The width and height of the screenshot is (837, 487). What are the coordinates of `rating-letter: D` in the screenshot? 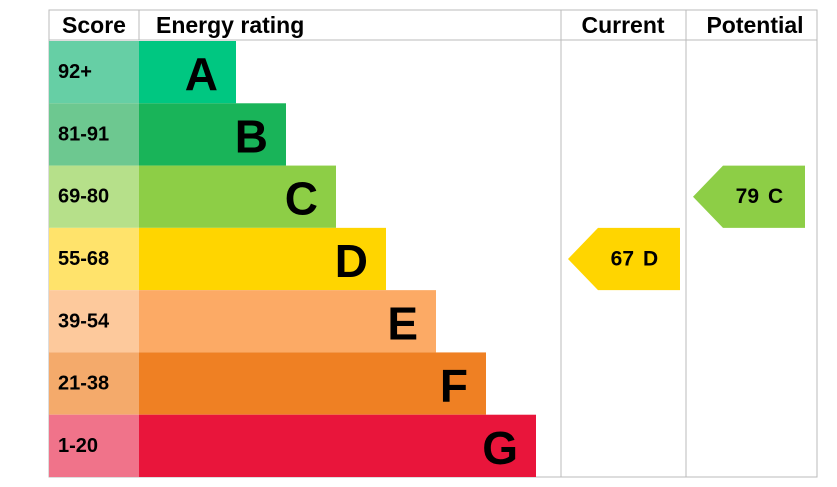 It's located at (351, 261).